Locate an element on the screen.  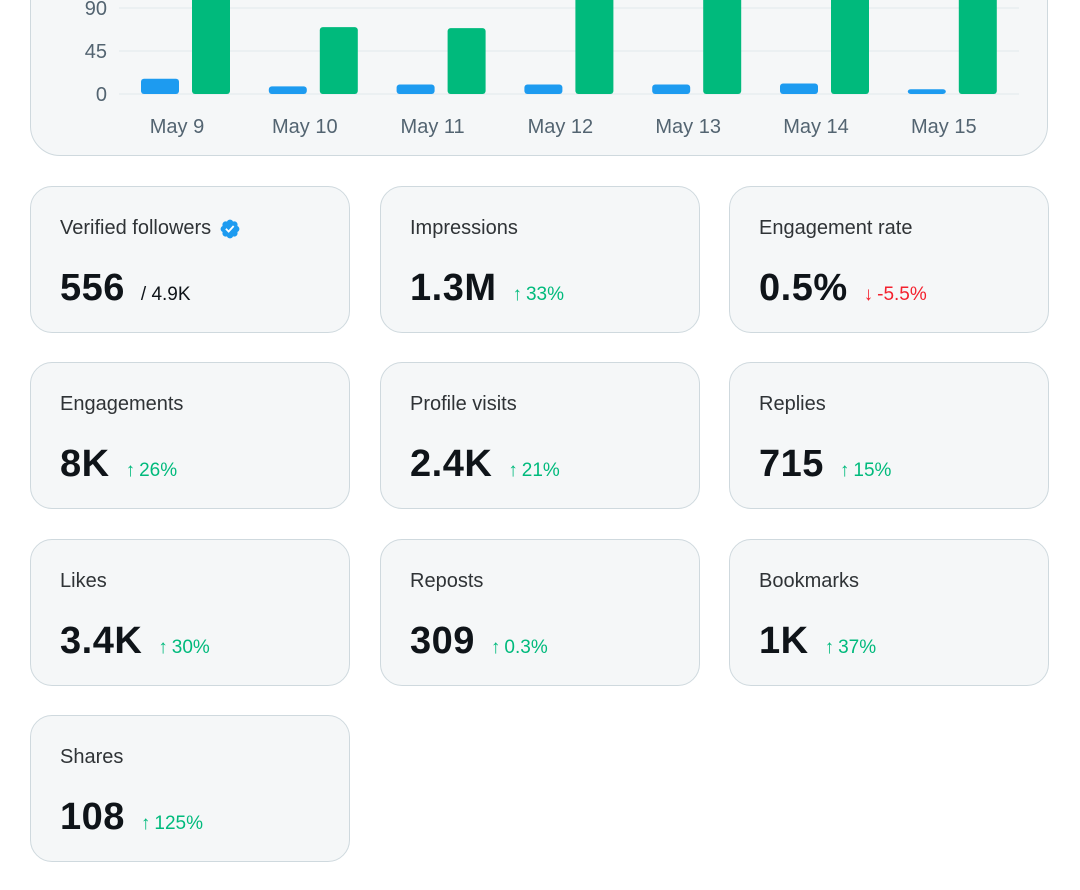
stat-value: 309 is located at coordinates (442, 641).